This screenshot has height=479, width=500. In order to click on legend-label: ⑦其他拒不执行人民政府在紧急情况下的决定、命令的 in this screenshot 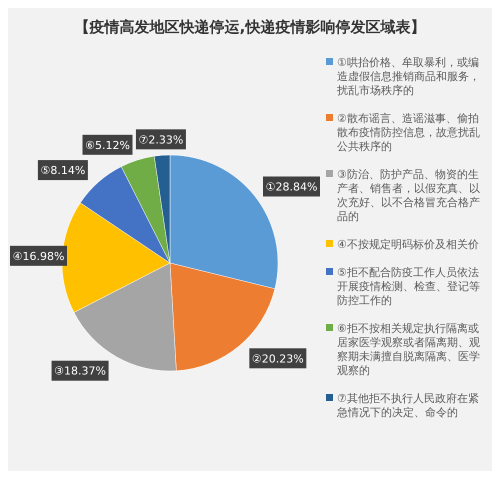, I will do `click(407, 405)`.